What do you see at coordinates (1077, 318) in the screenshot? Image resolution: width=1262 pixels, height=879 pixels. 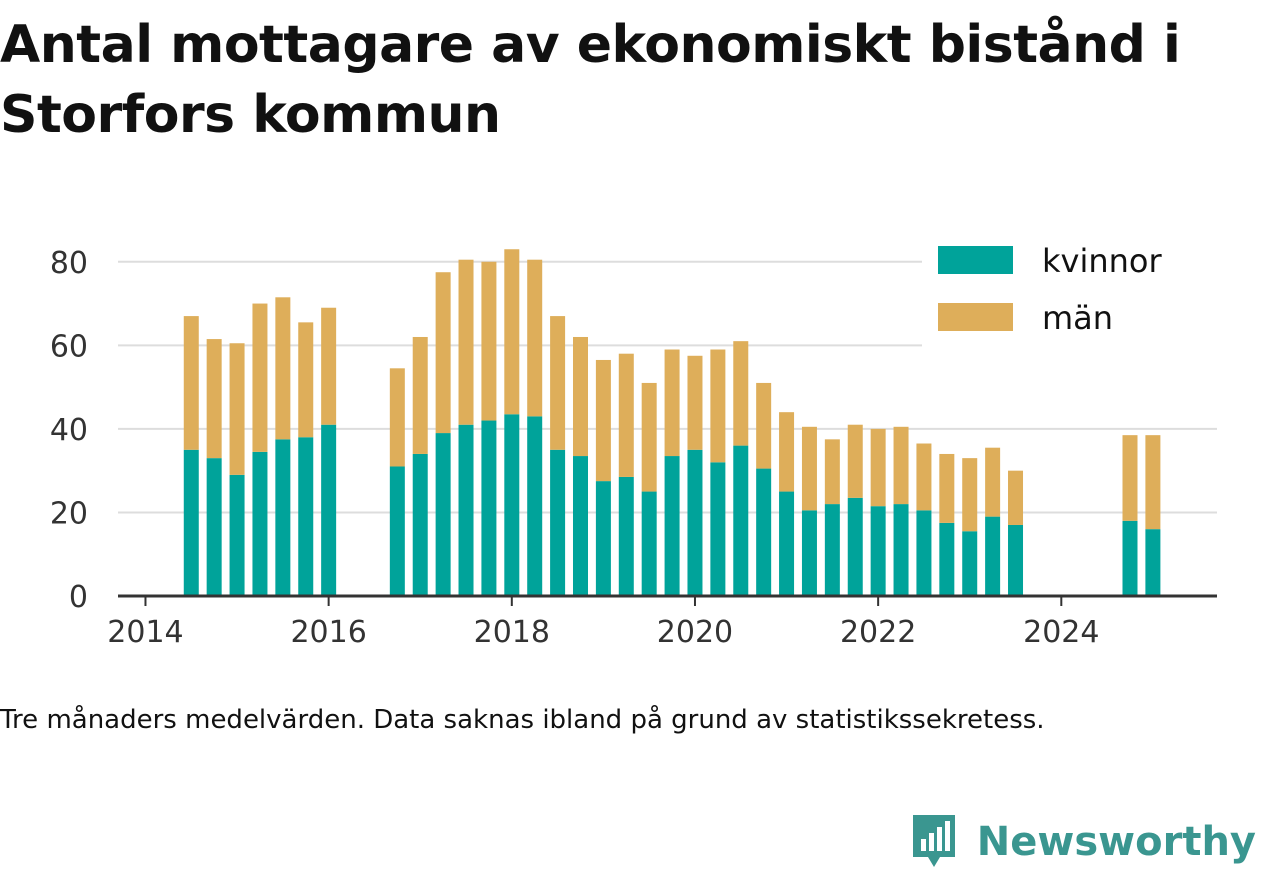 I see `legend-label: män` at bounding box center [1077, 318].